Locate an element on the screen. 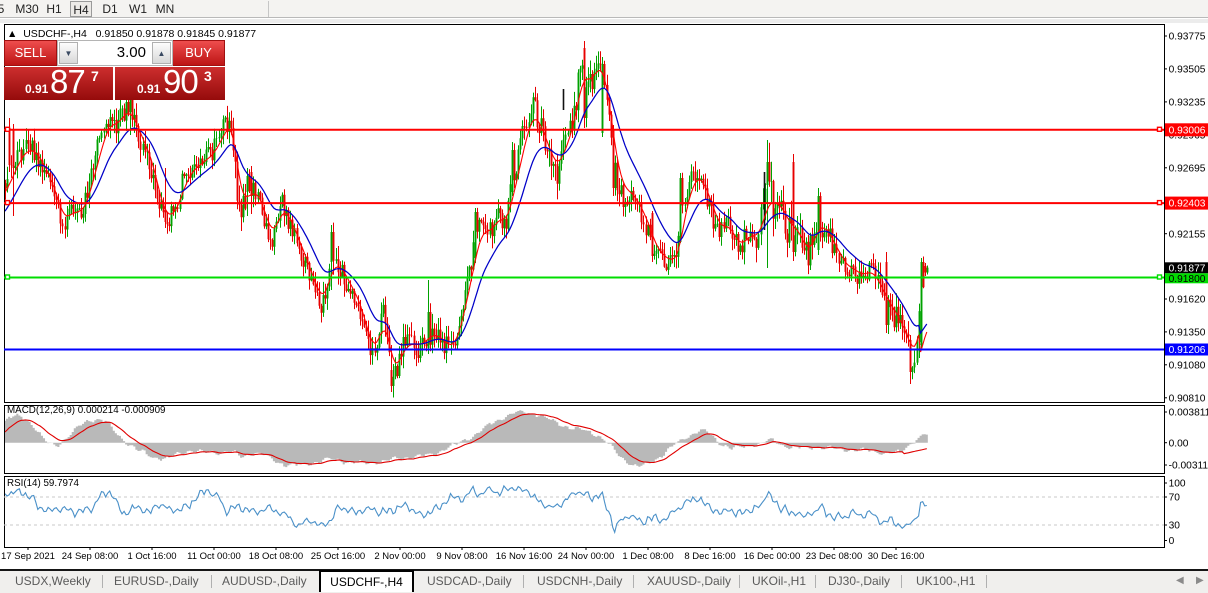  svg-text: 23 Dec 08:00 is located at coordinates (834, 556).